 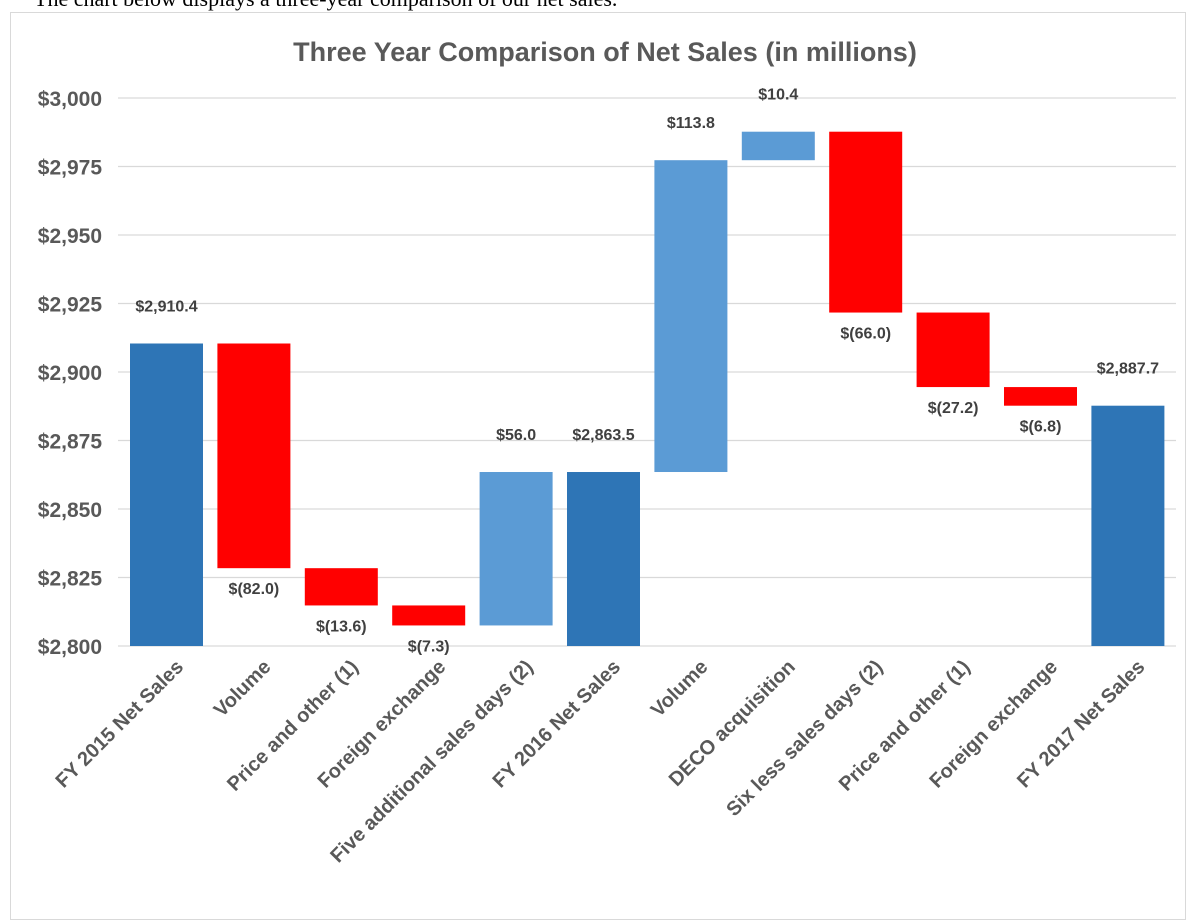 I want to click on data-label: $2,863.5, so click(x=603, y=435).